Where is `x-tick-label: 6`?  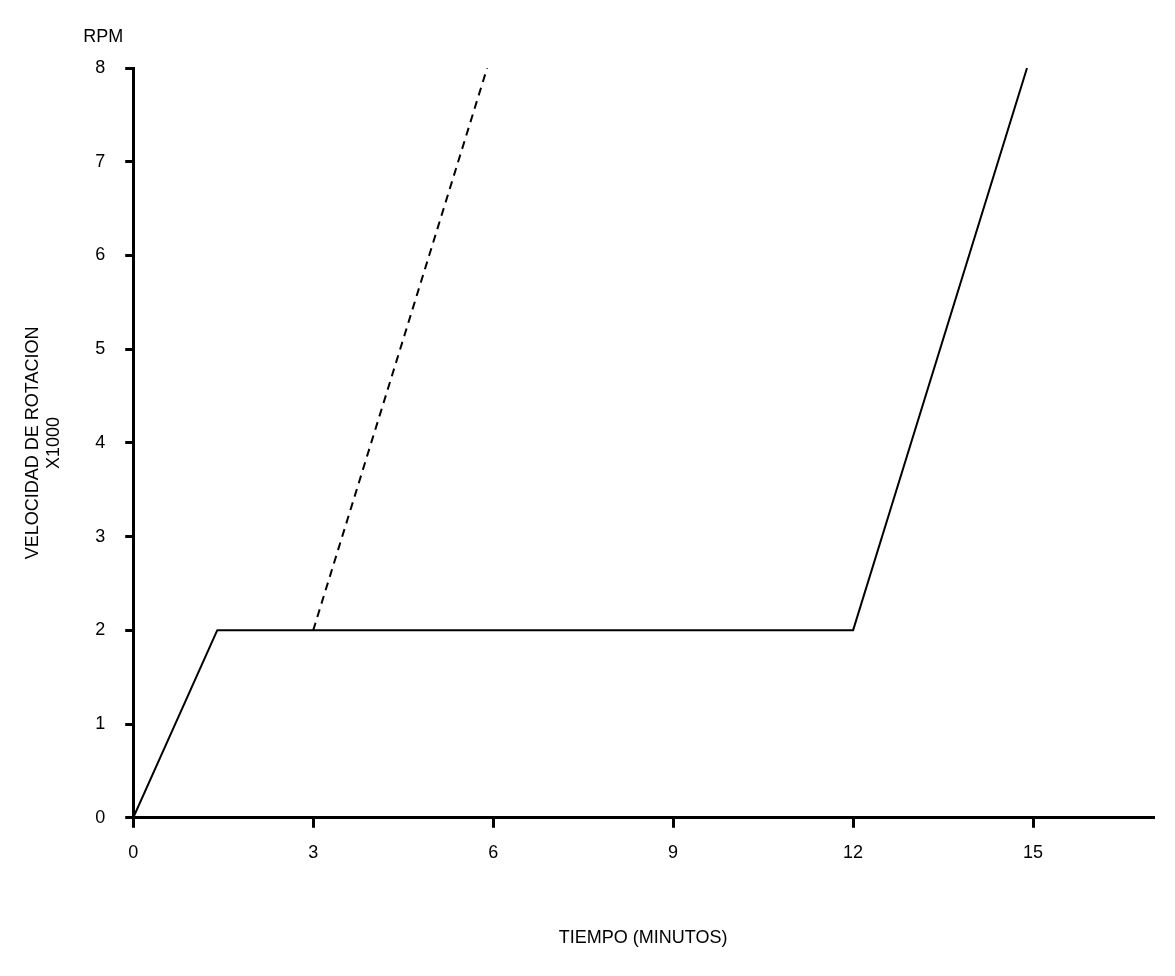 x-tick-label: 6 is located at coordinates (493, 851).